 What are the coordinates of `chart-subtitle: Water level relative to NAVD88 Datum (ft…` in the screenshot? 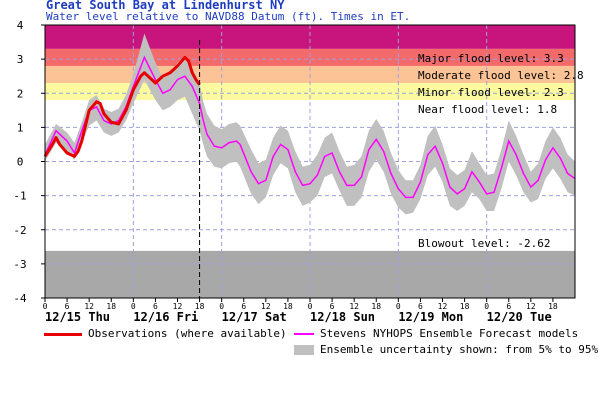 It's located at (228, 16).